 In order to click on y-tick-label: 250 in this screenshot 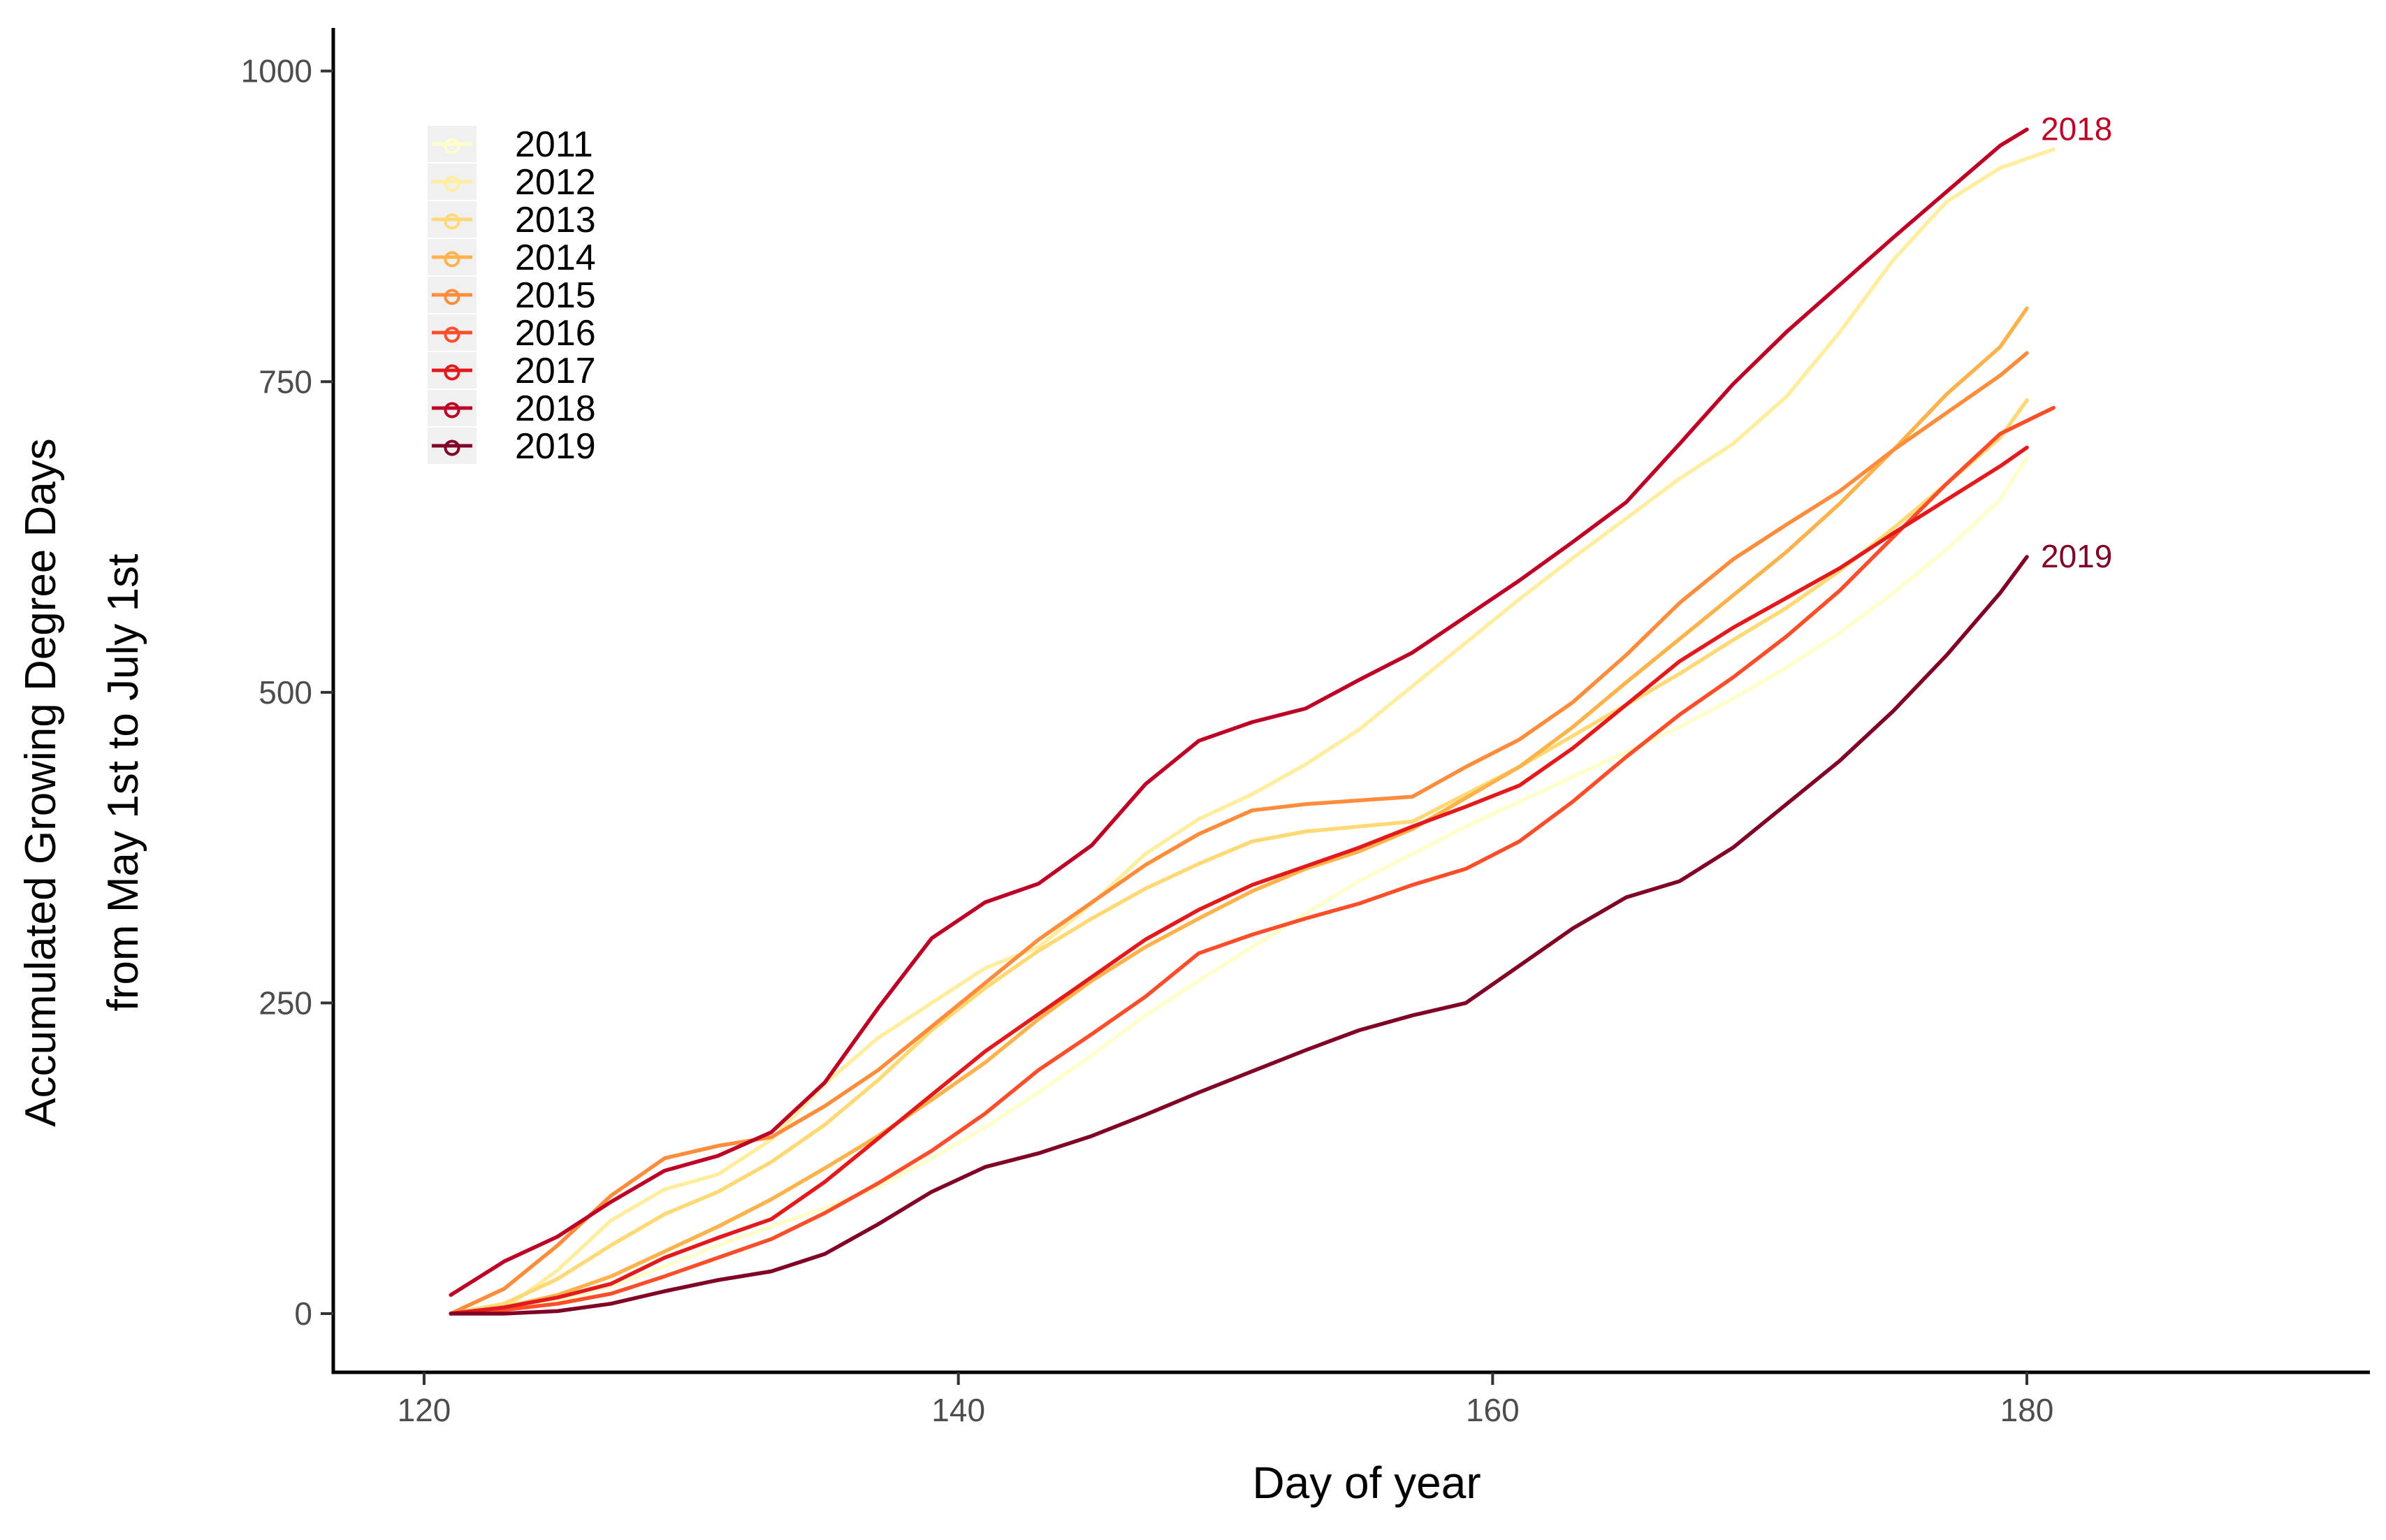, I will do `click(285, 1003)`.